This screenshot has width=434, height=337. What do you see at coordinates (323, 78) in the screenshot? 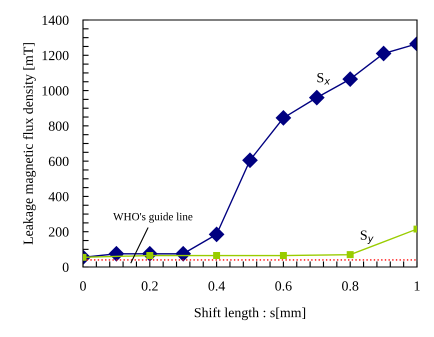
I see `series-label: S$_{x}$` at bounding box center [323, 78].